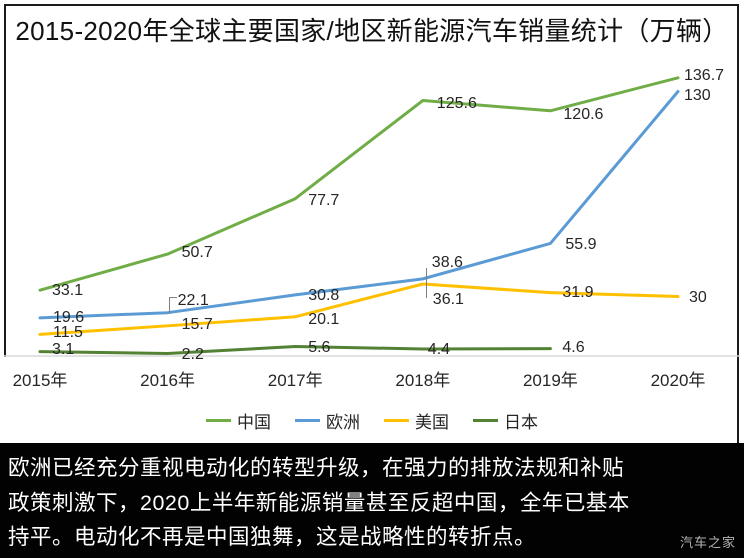 This screenshot has width=744, height=558. I want to click on value-label-japan-2018年: 4.4, so click(439, 349).